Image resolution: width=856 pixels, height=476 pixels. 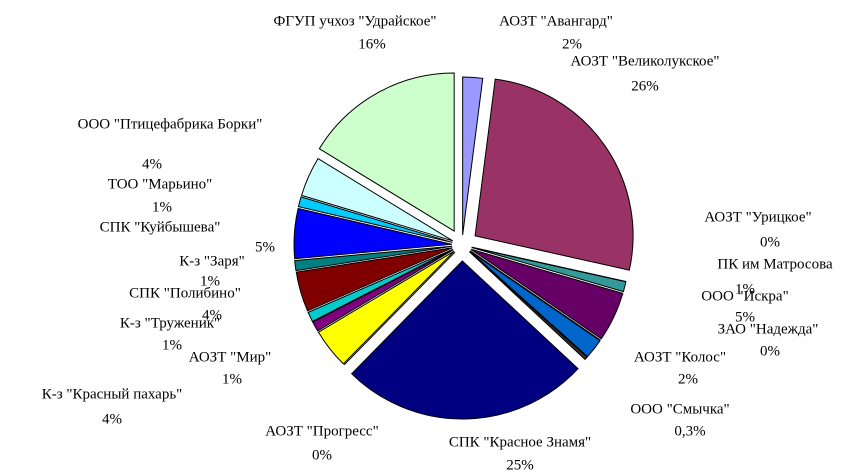 I want to click on slice-label: СПК "Красное Знамя", so click(x=520, y=442).